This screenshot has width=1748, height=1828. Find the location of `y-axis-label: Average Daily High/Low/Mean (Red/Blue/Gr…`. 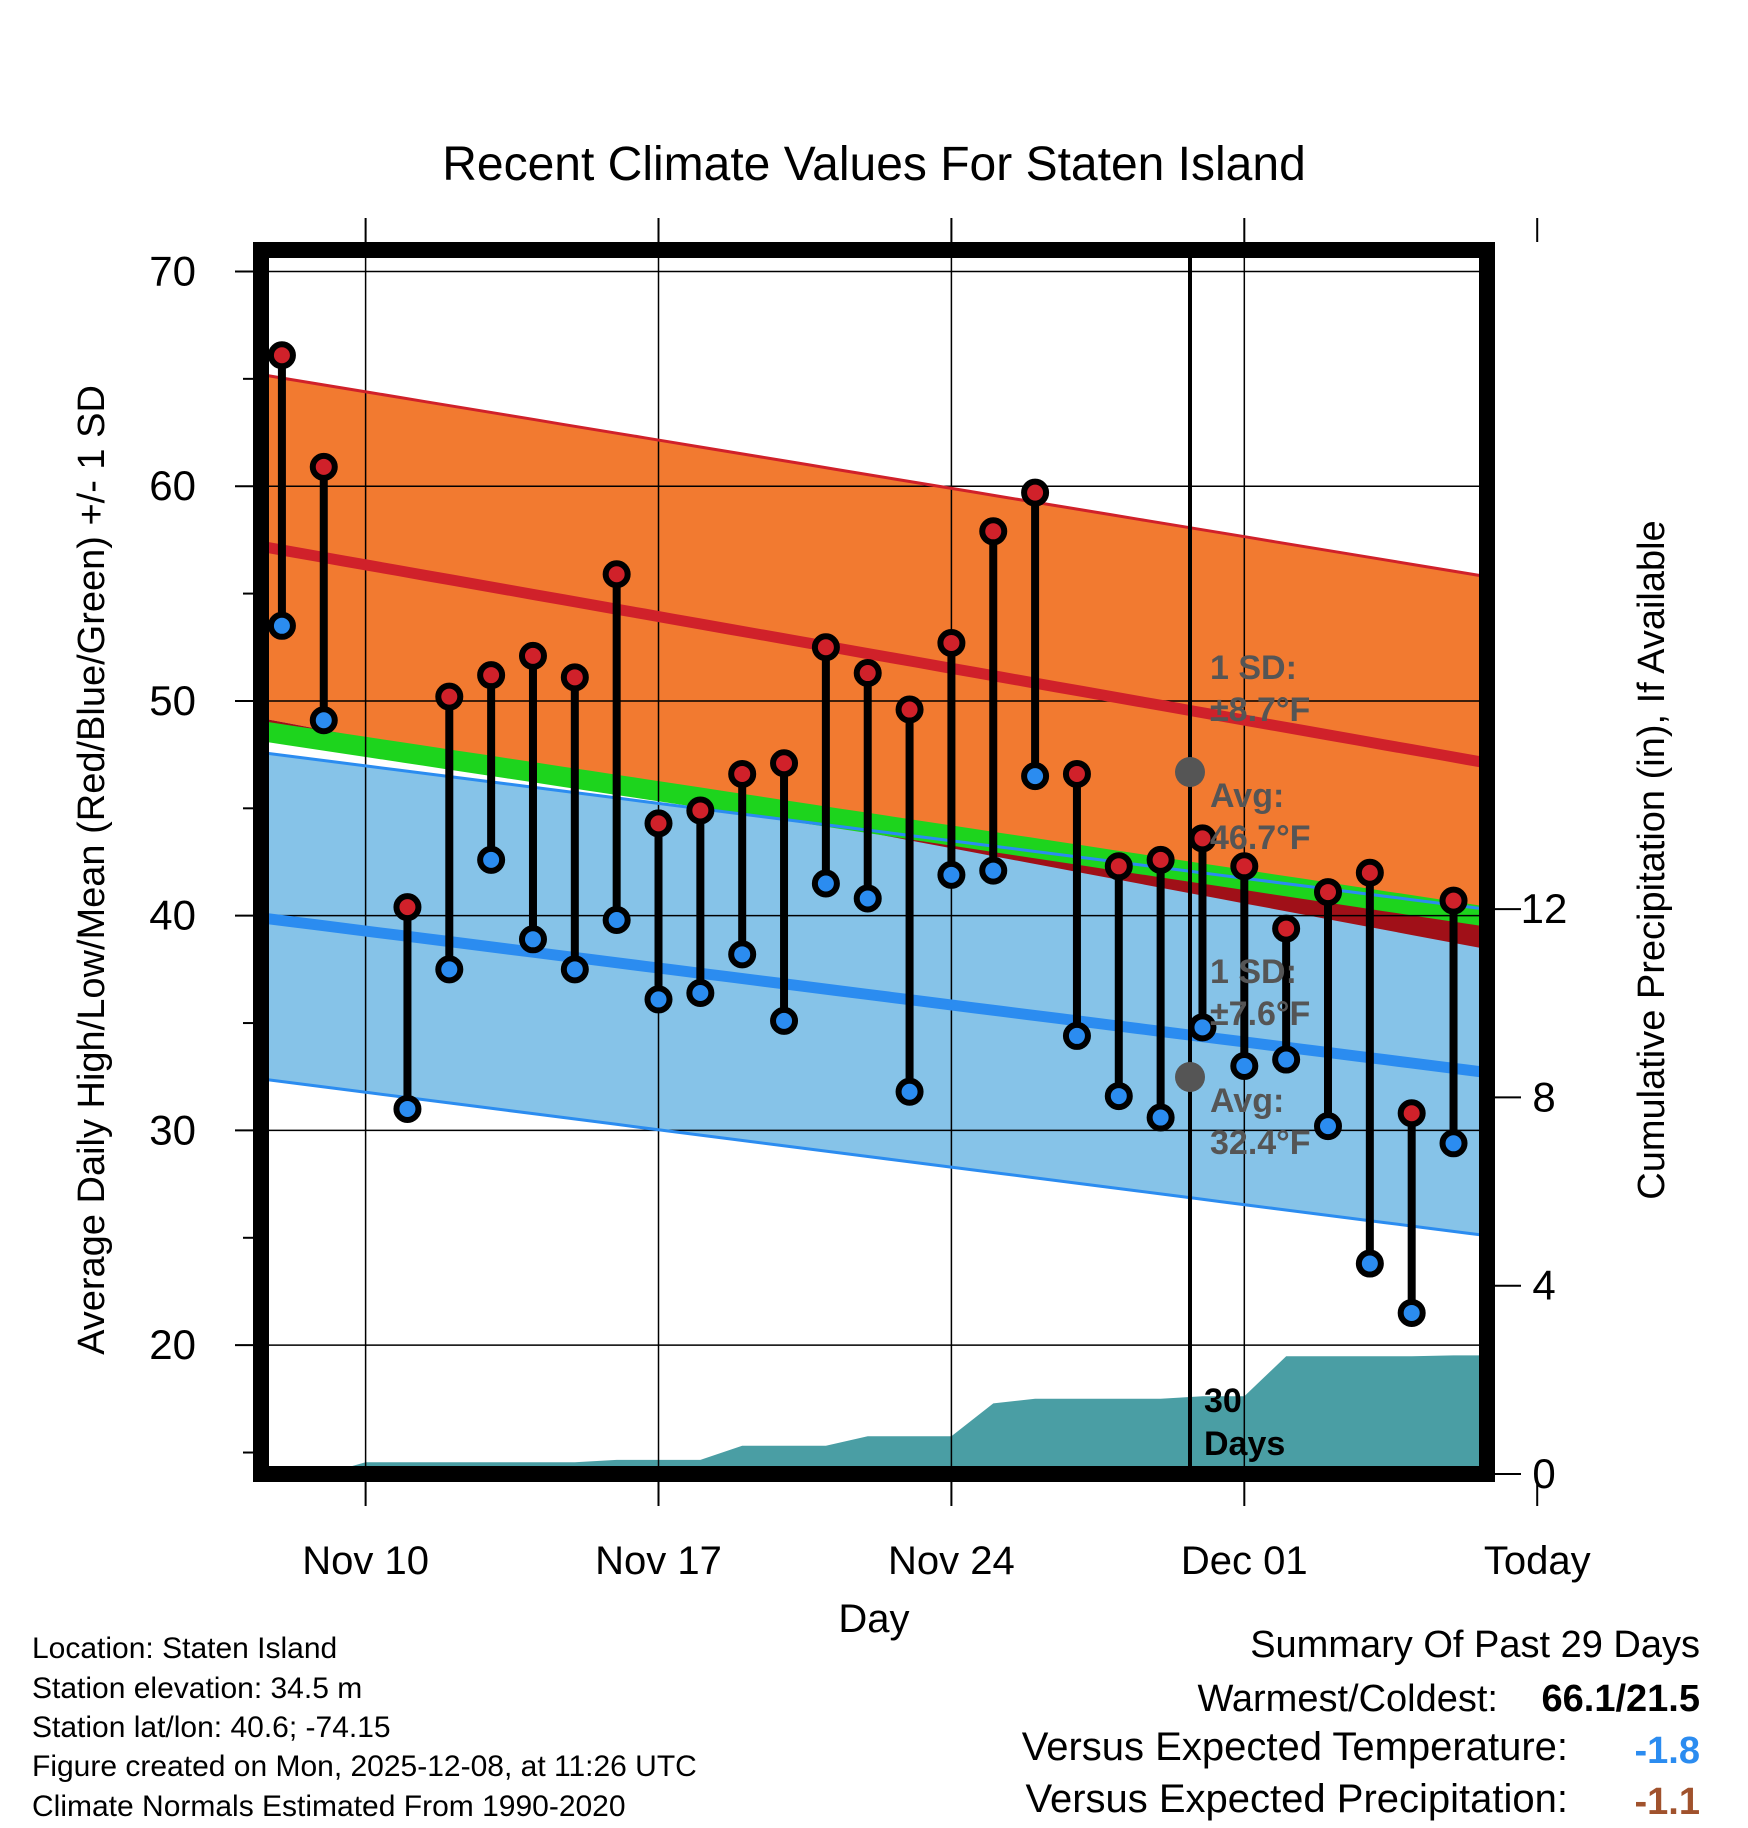

y-axis-label: Average Daily High/Low/Mean (Red/Blue/Gr… is located at coordinates (92, 870).